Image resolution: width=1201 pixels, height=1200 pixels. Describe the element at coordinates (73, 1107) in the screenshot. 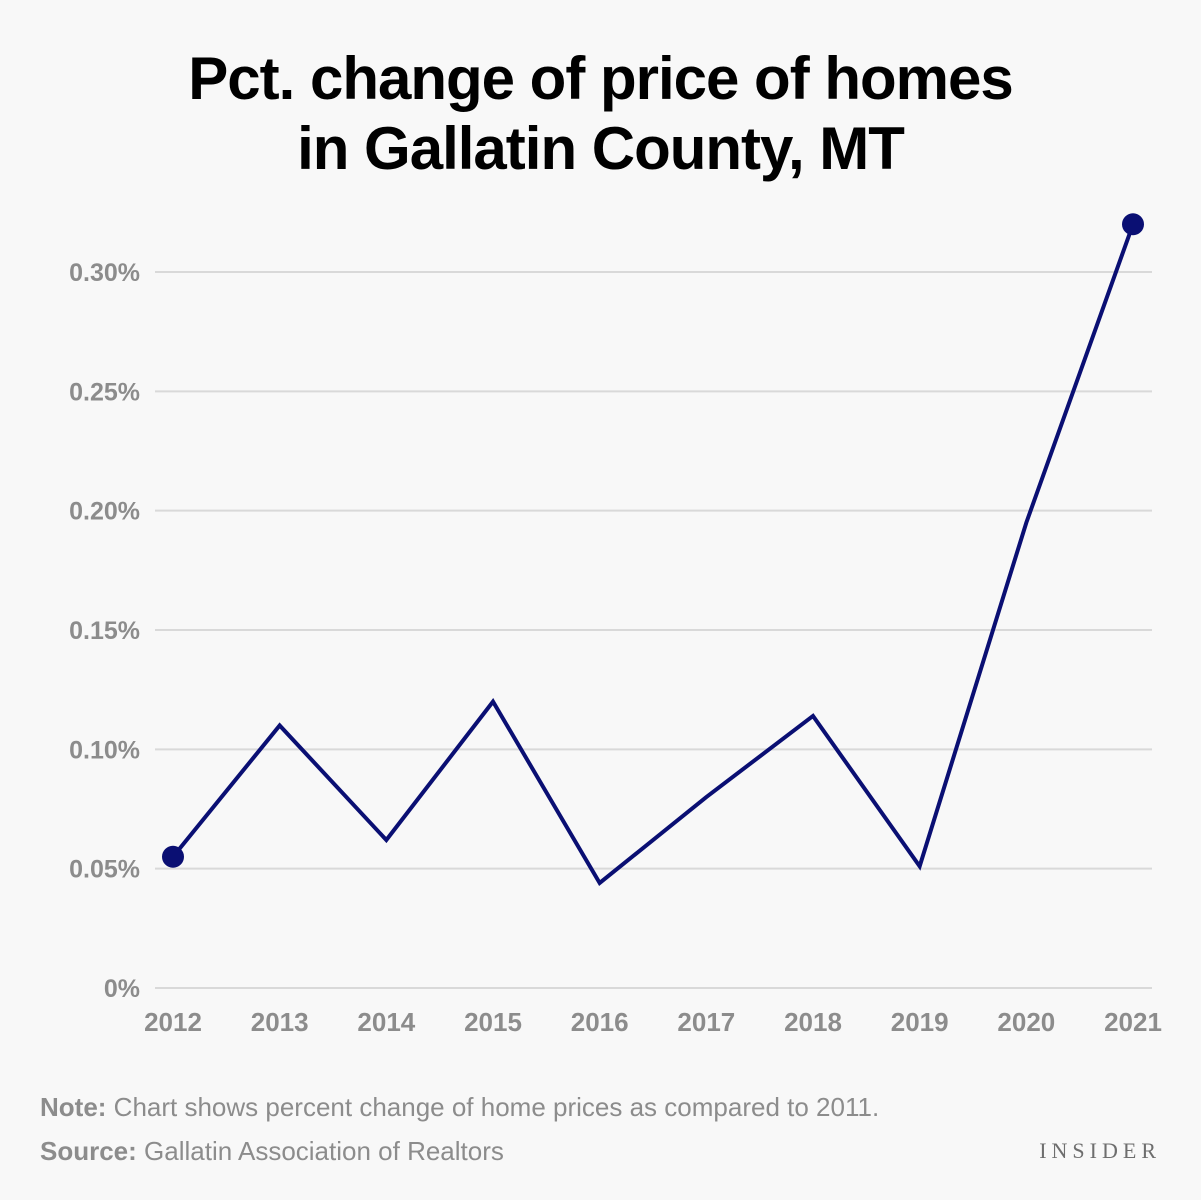

I see `note-label: Note:` at that location.